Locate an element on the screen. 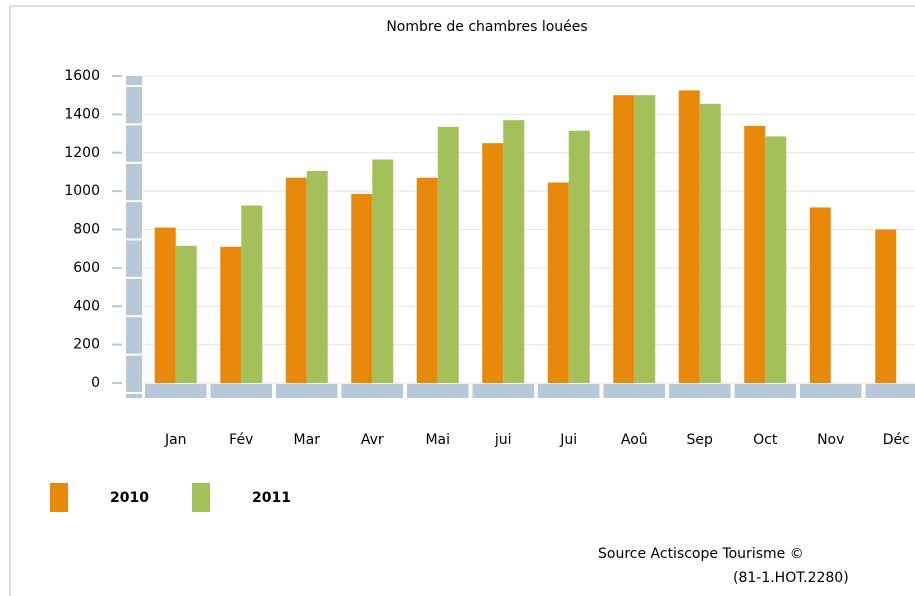 This screenshot has width=915, height=596. y-tick-label: 1400 is located at coordinates (82, 114).